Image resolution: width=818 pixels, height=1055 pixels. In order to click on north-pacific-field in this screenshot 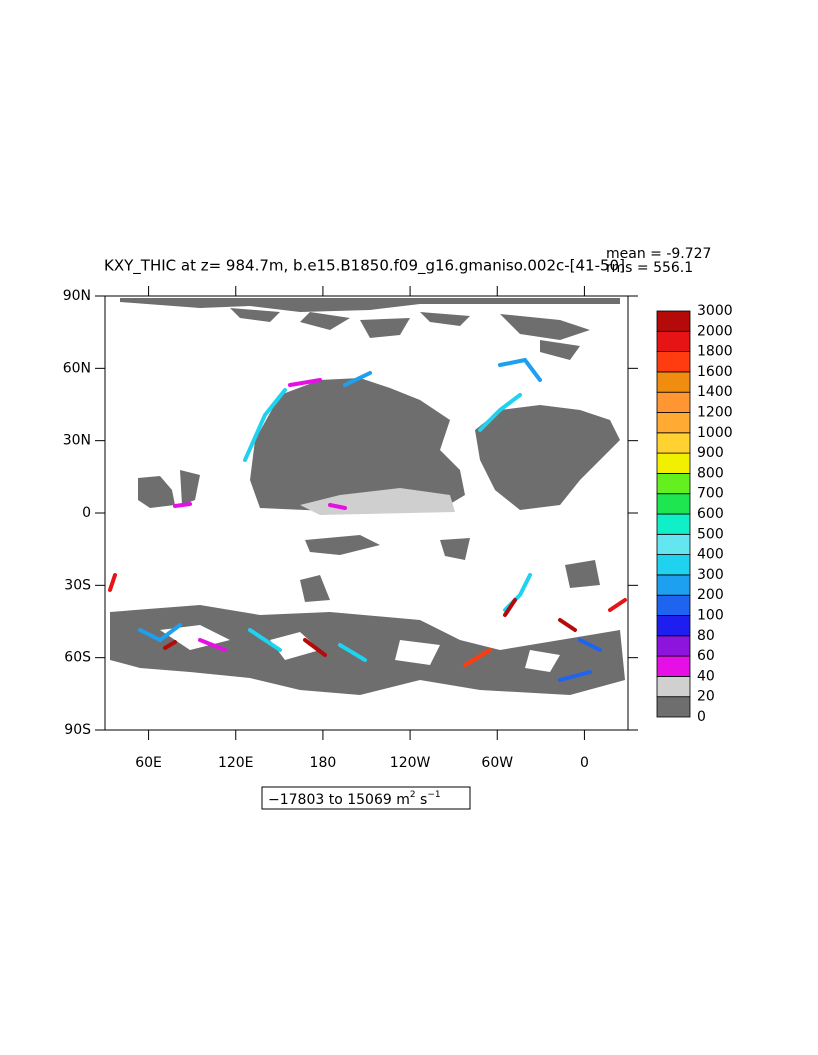, I will do `click(357, 445)`.